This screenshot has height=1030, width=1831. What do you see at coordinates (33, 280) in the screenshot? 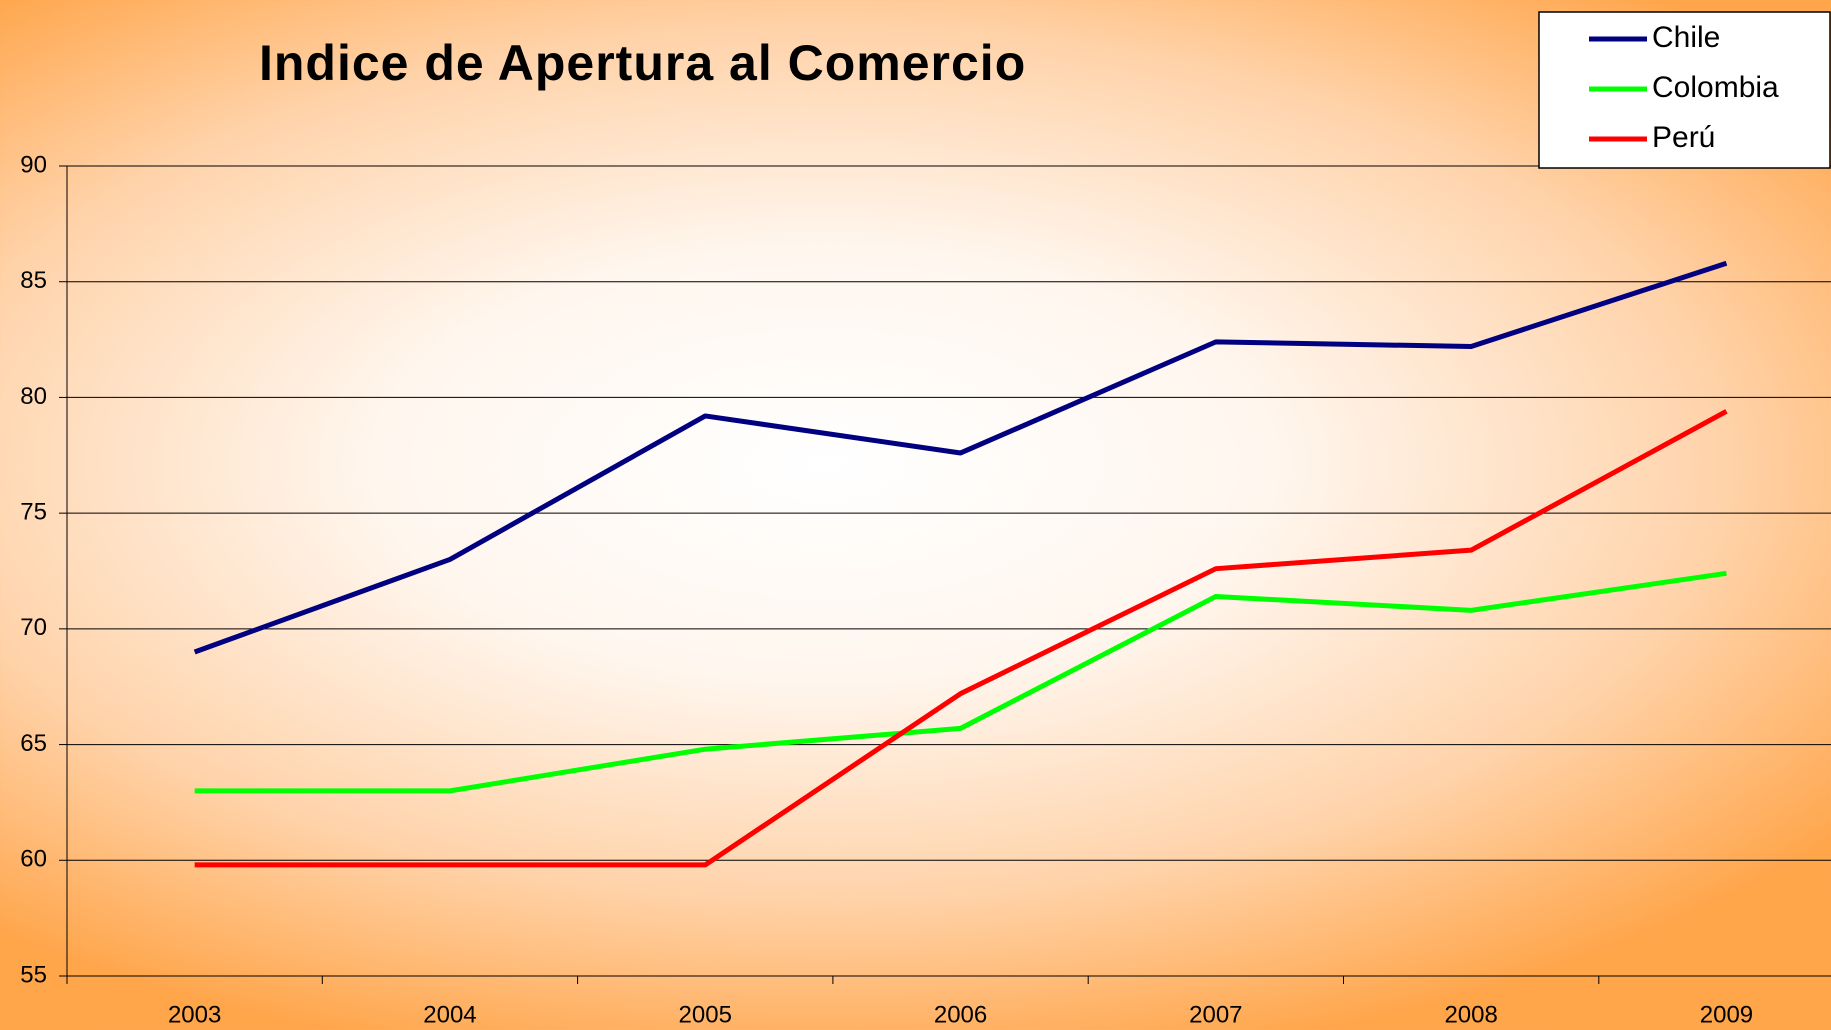
I see `y-tick-label: 85` at bounding box center [33, 280].